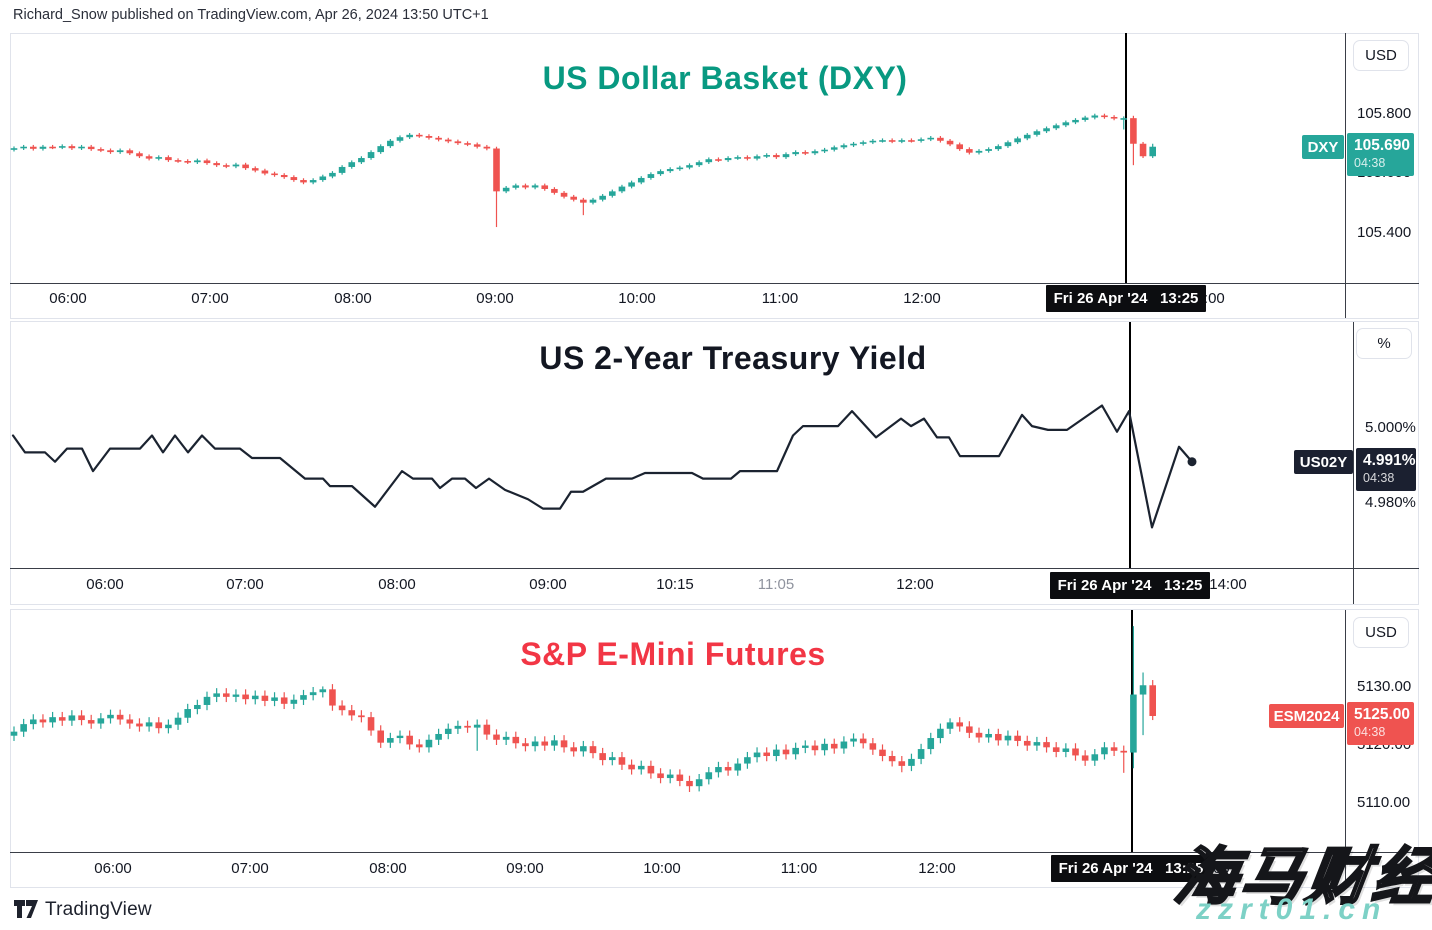  I want to click on tradingview-logo-icon, so click(26, 909).